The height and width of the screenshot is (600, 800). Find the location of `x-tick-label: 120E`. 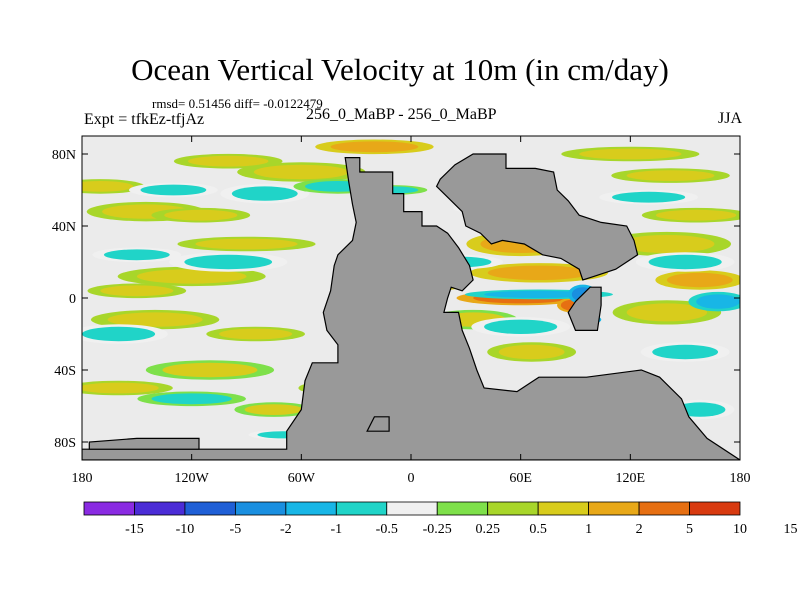

x-tick-label: 120E is located at coordinates (631, 478).